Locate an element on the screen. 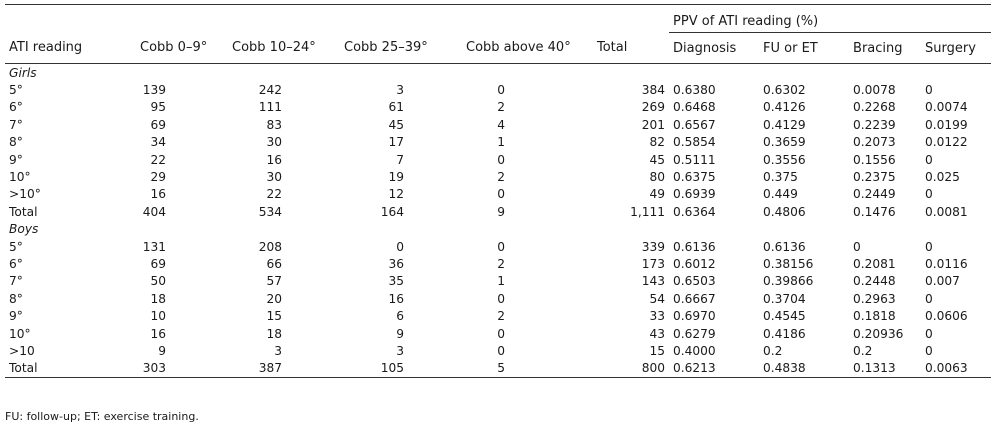 Image resolution: width=1000 pixels, height=426 pixels. table-cell: 242 is located at coordinates (270, 90).